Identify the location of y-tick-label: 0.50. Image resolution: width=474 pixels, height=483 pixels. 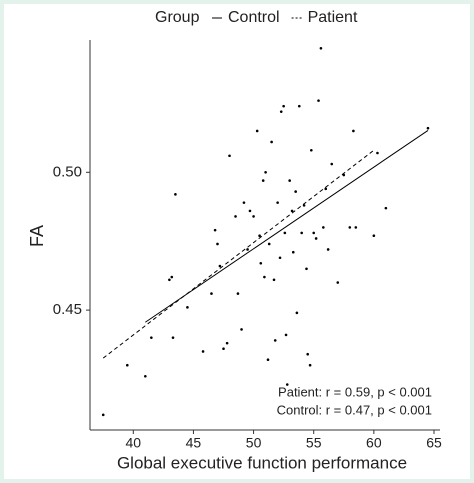
(67, 171).